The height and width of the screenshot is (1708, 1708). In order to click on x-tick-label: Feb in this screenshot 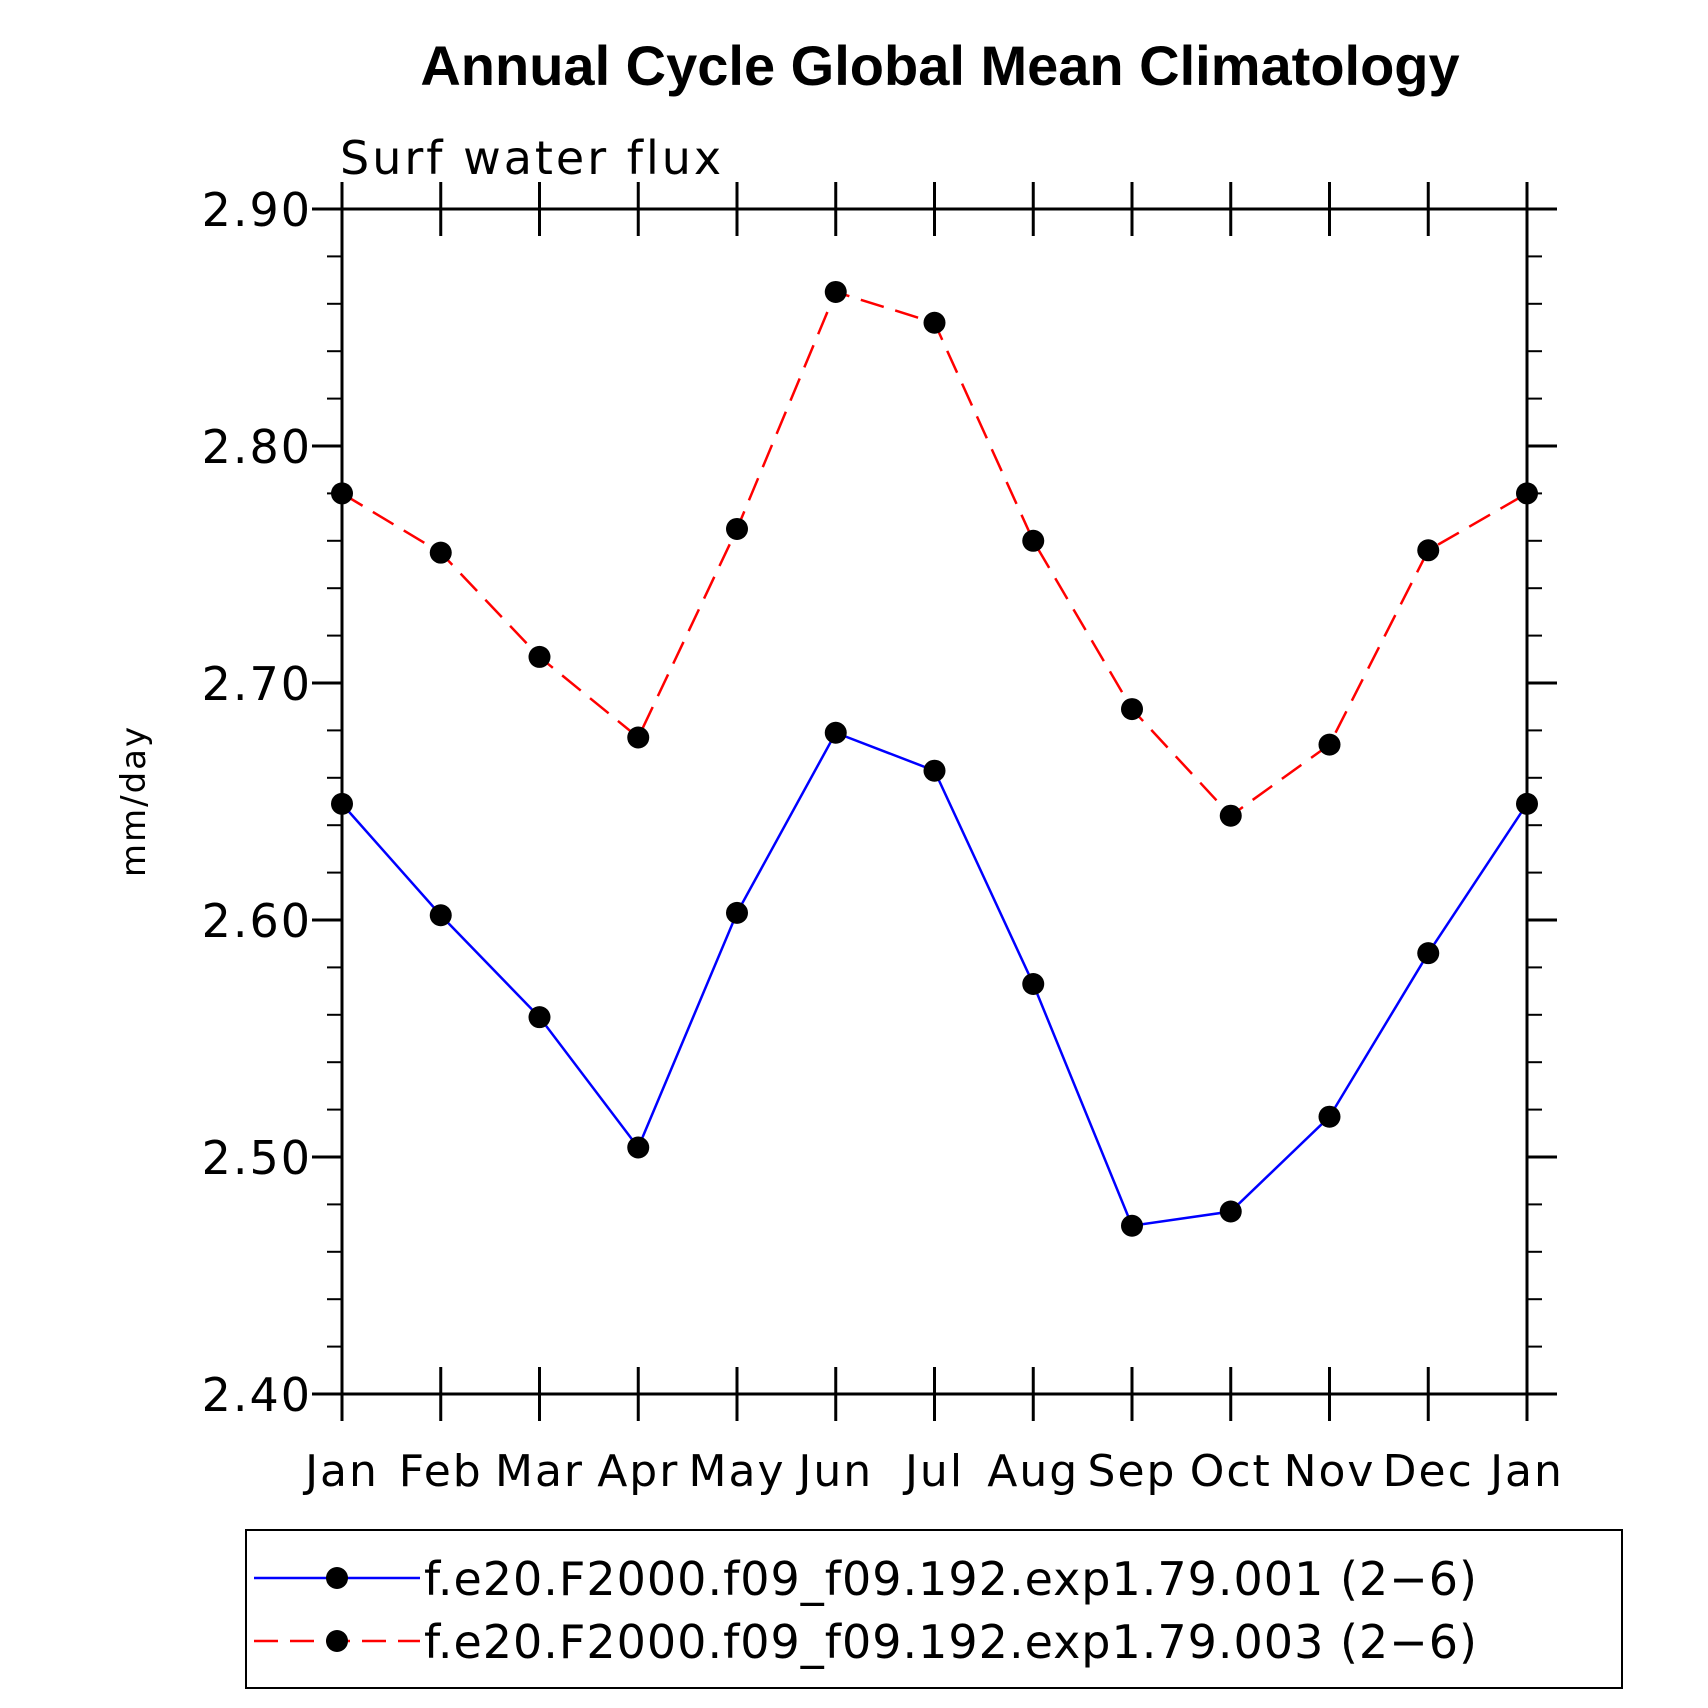, I will do `click(441, 1471)`.